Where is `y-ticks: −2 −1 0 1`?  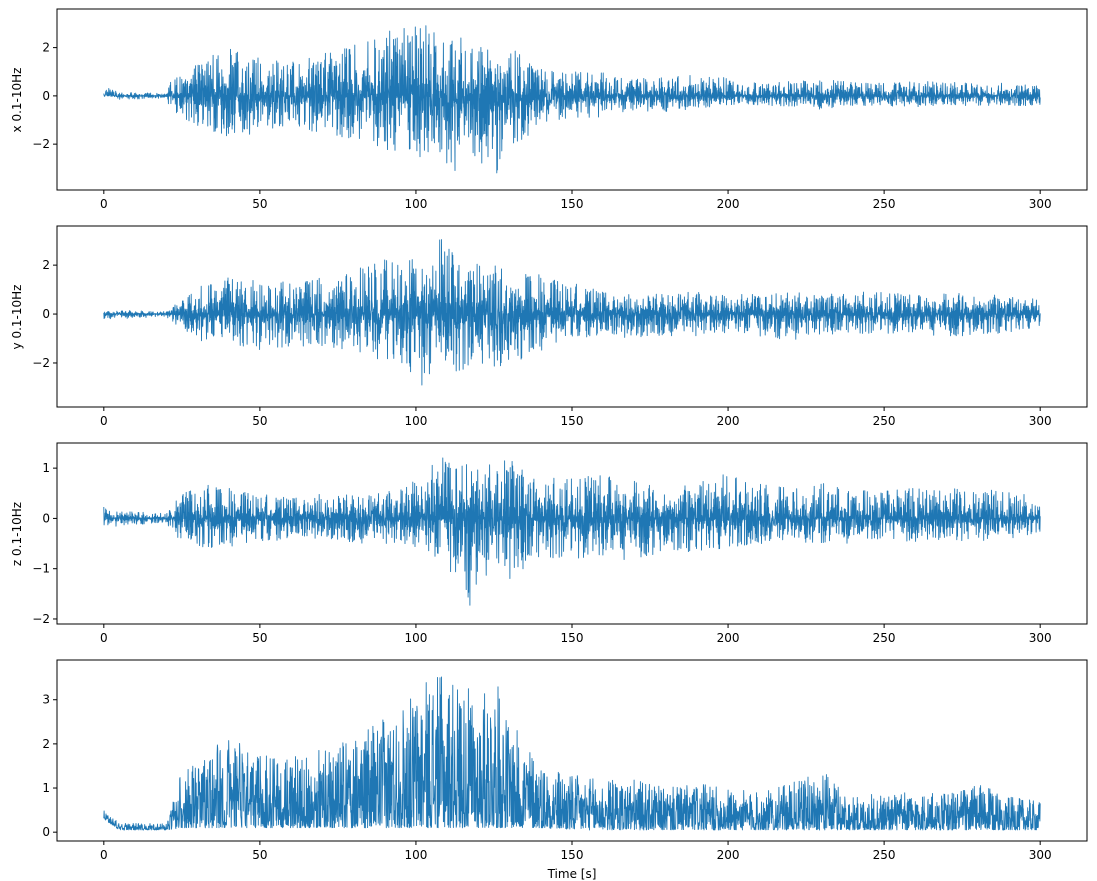
y-ticks: −2 −1 0 1 is located at coordinates (44, 543).